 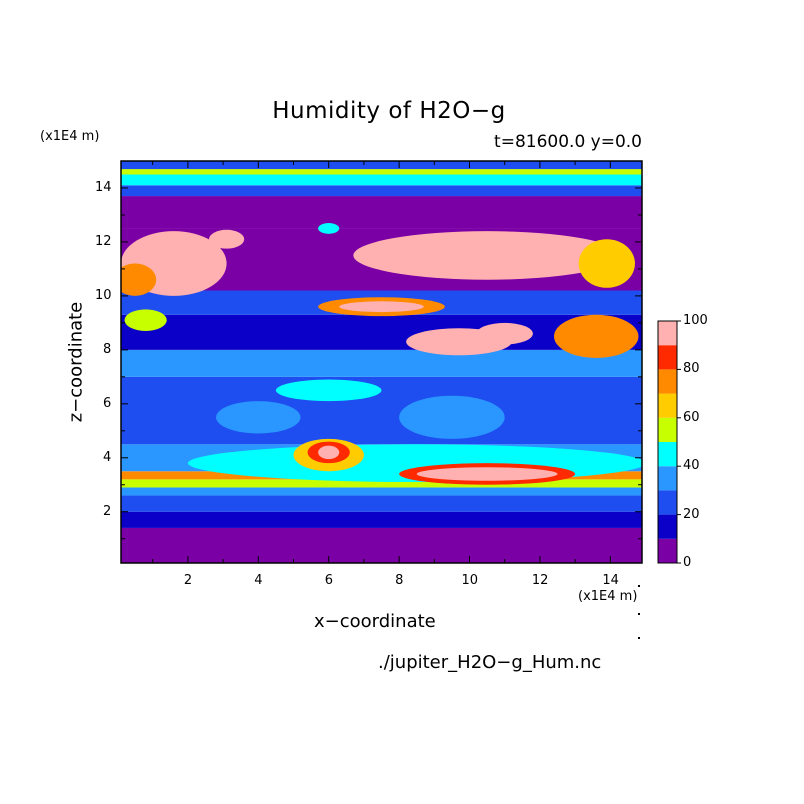 I want to click on colorbar-tick-label: 20, so click(x=691, y=514).